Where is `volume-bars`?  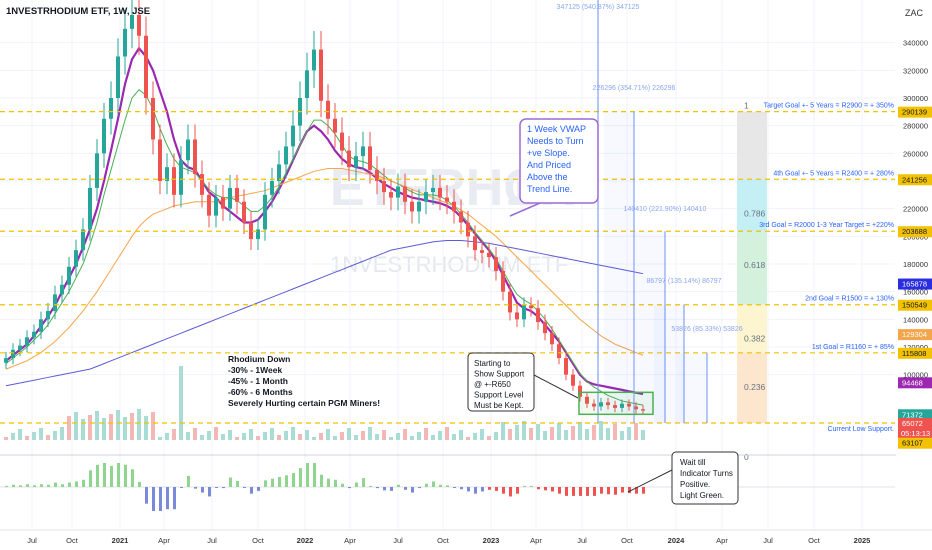
volume-bars is located at coordinates (324, 403).